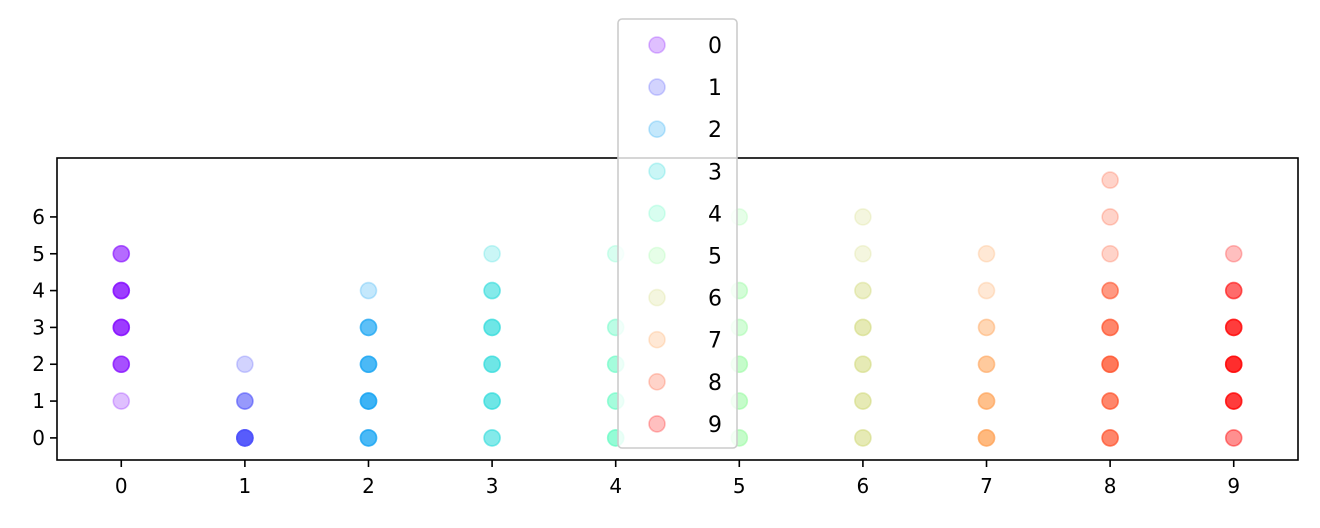 The height and width of the screenshot is (528, 1320). I want to click on x-tick-label: 9, so click(1233, 486).